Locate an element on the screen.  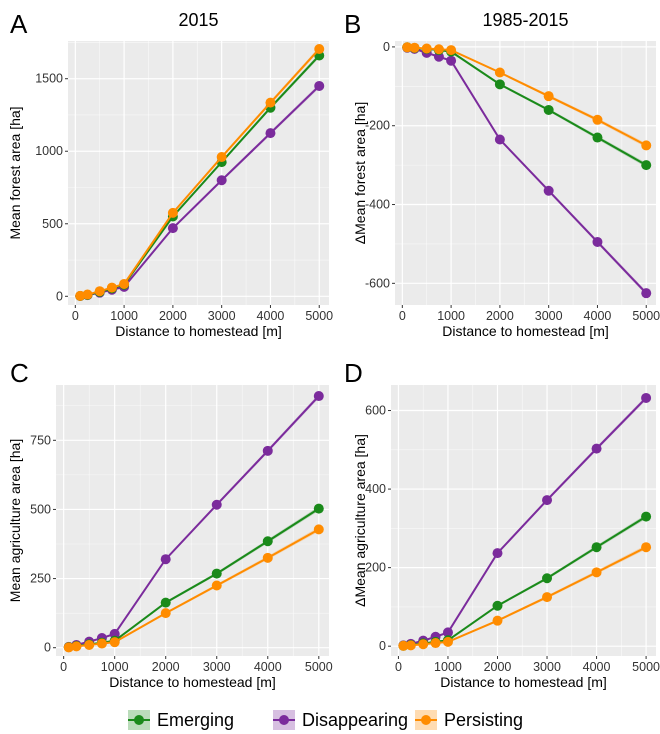
y-axis-title: ΔMean agriculture area [ha] is located at coordinates (360, 520).